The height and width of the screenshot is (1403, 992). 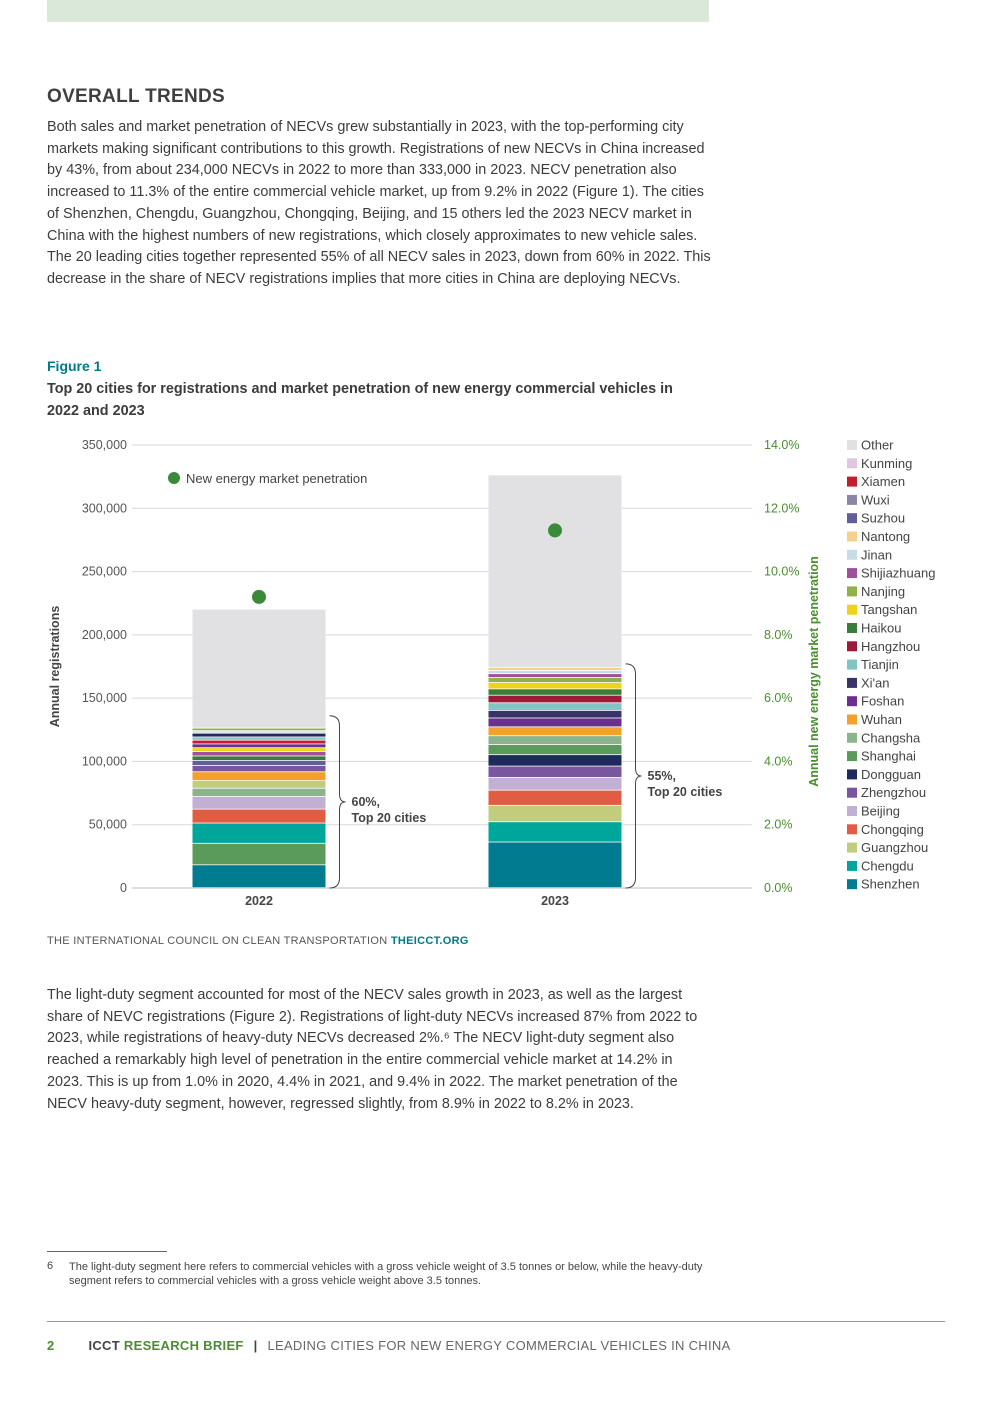 What do you see at coordinates (50, 1266) in the screenshot?
I see `footnote-number: 6` at bounding box center [50, 1266].